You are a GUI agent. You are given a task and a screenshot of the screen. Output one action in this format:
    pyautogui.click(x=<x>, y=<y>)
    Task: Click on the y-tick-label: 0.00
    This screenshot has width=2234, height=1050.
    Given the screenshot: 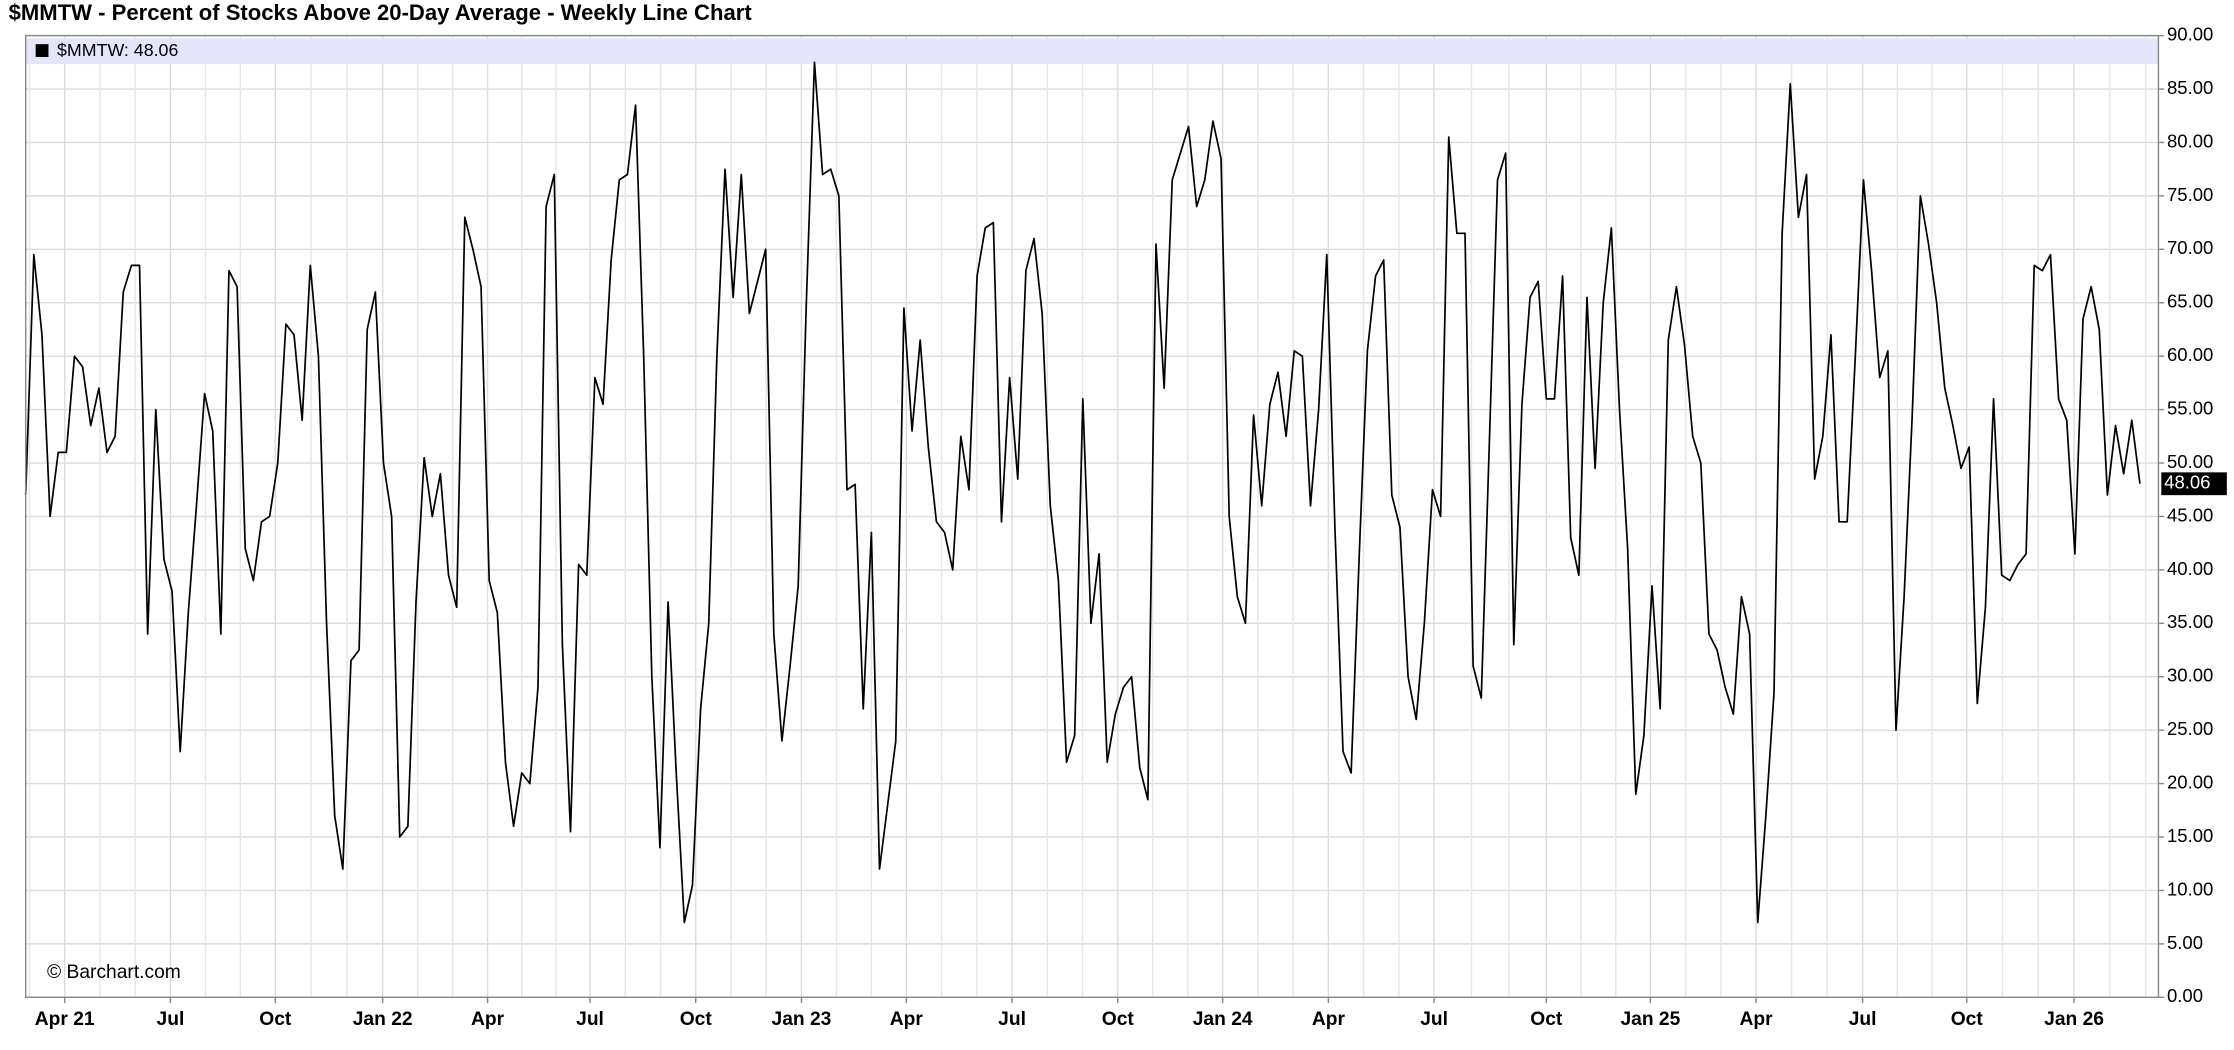 What is the action you would take?
    pyautogui.click(x=2185, y=995)
    